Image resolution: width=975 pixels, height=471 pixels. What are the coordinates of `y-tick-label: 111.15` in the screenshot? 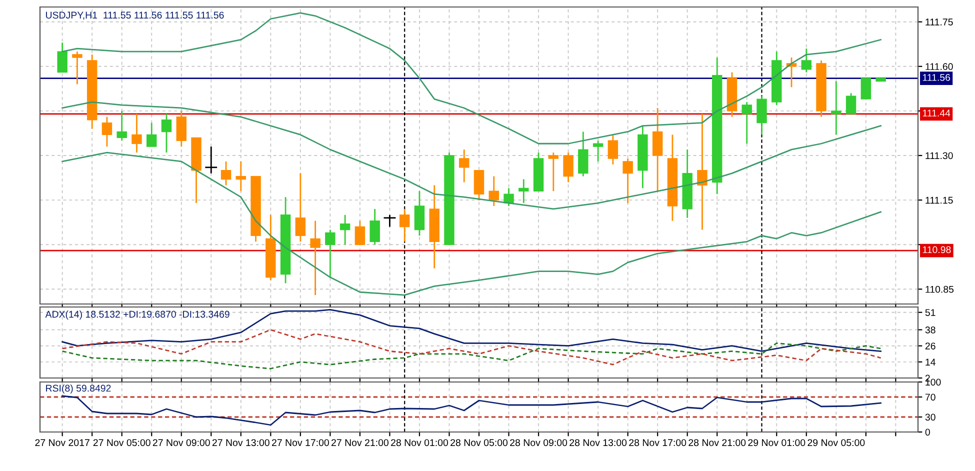 It's located at (939, 200).